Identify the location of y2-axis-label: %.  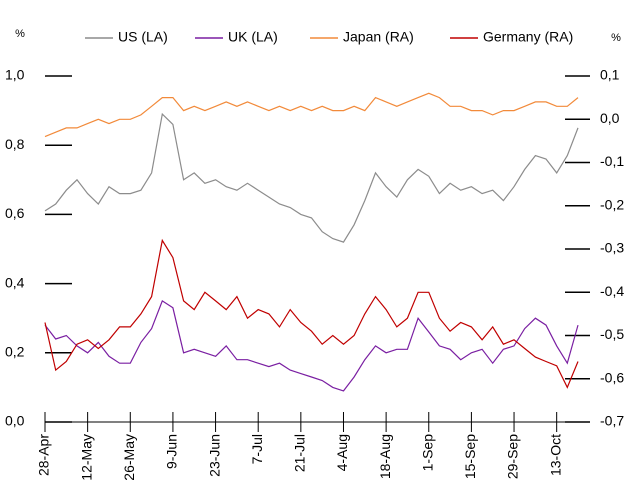
(616, 38).